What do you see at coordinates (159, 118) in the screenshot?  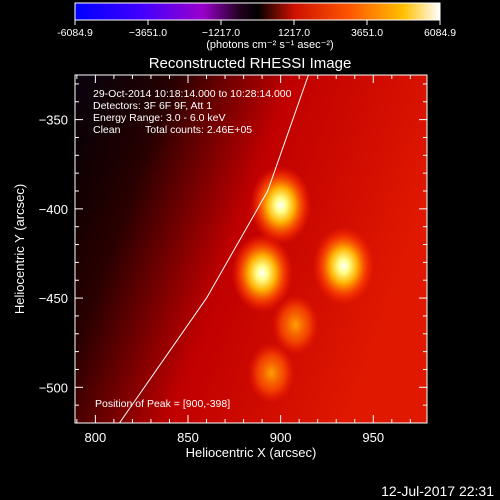 I see `annotation-energy: Energy Range: 3.0 - 6.0 keV` at bounding box center [159, 118].